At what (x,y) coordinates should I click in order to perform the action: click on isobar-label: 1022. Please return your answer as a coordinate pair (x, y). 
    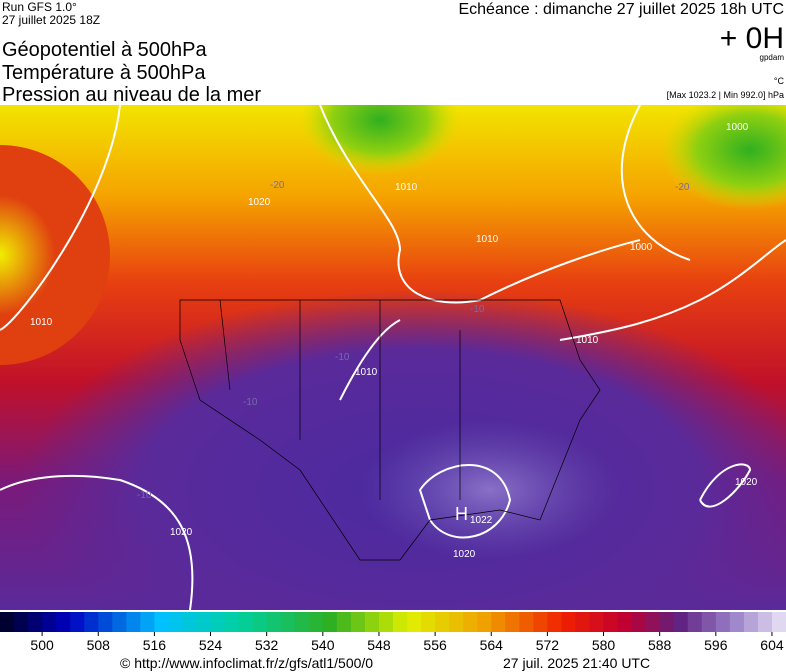
    Looking at the image, I should click on (481, 520).